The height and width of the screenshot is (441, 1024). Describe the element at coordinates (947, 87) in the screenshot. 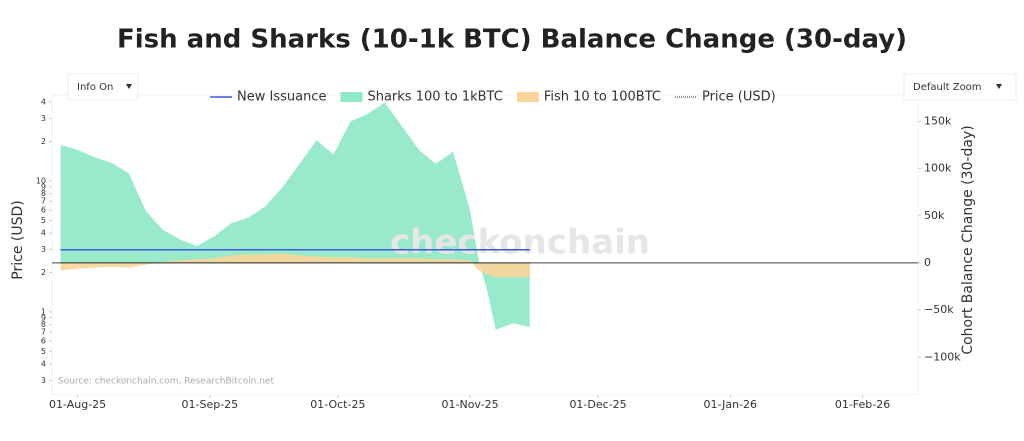

I see `dropdown-label: Default Zoom` at that location.